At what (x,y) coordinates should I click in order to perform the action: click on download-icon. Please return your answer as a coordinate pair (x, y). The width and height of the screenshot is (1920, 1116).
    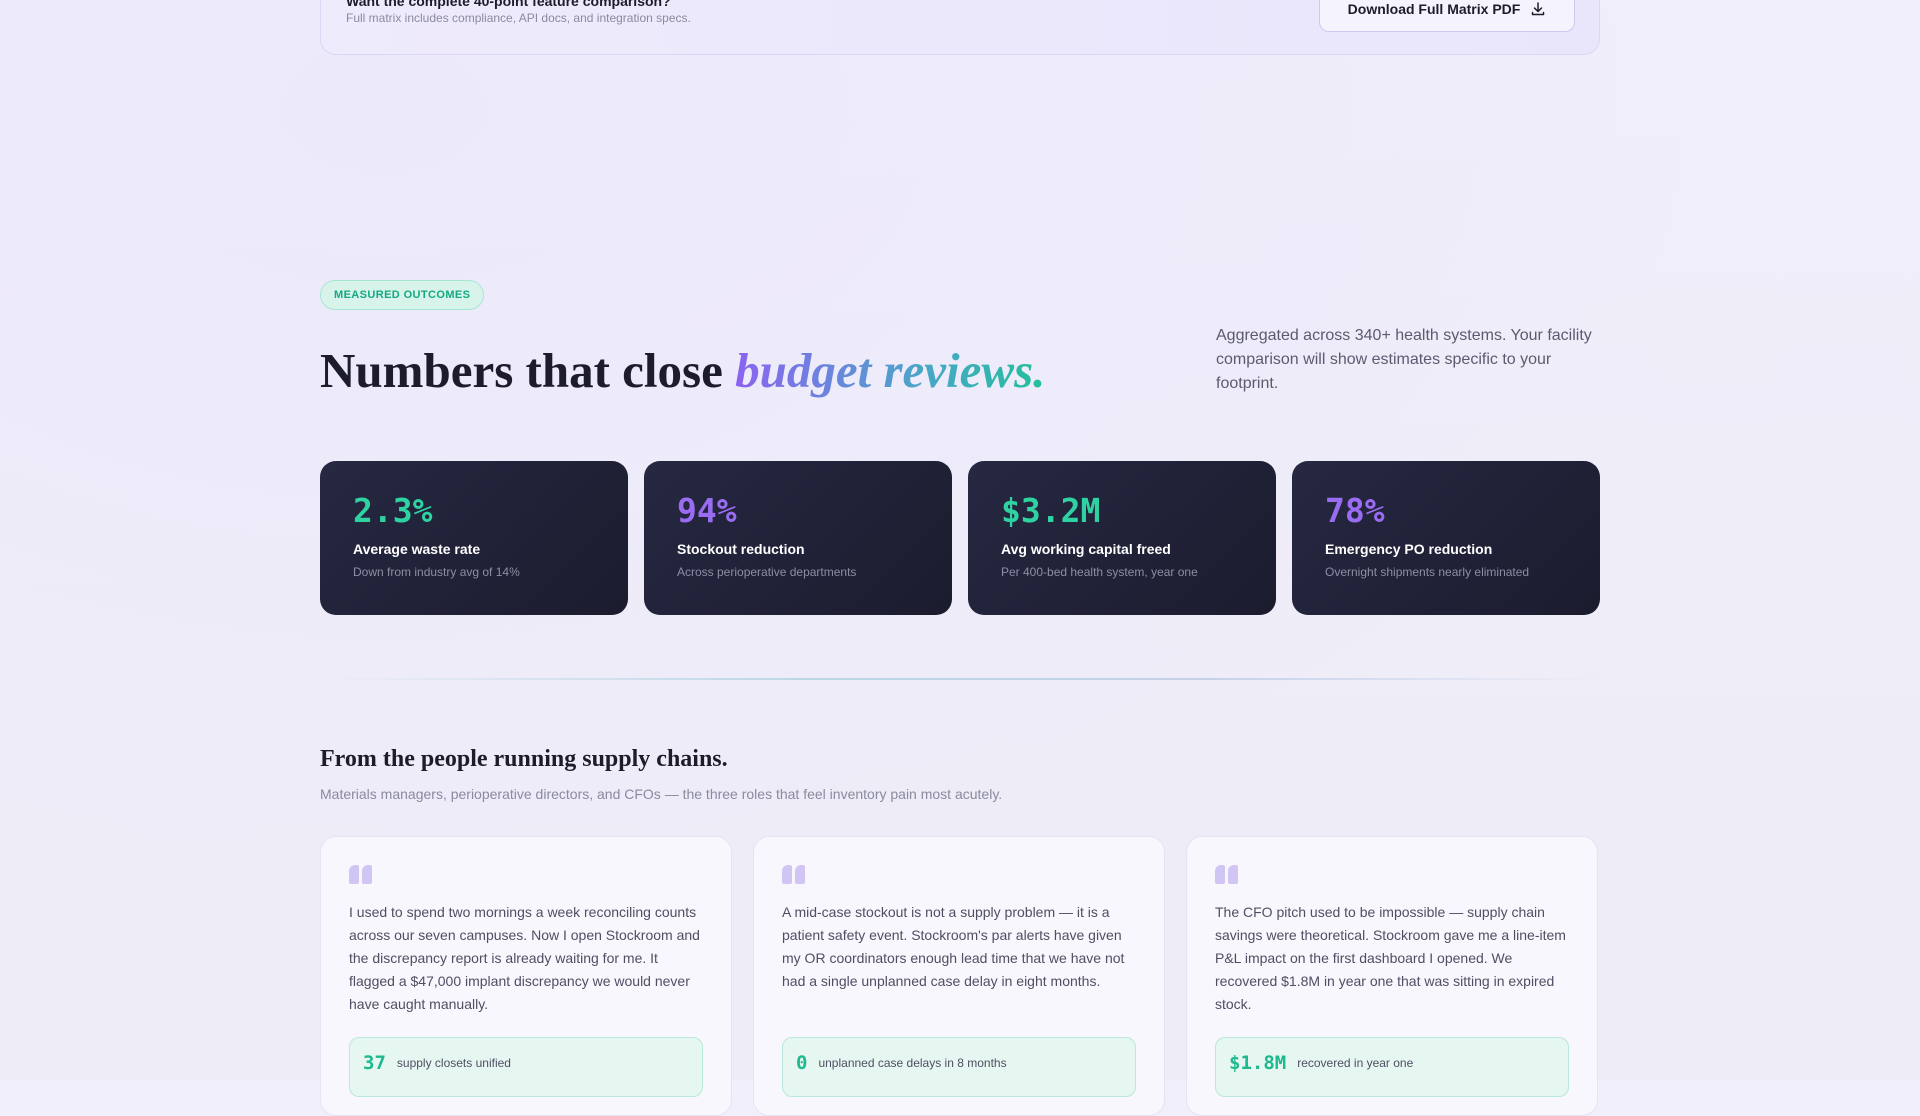
    Looking at the image, I should click on (1538, 8).